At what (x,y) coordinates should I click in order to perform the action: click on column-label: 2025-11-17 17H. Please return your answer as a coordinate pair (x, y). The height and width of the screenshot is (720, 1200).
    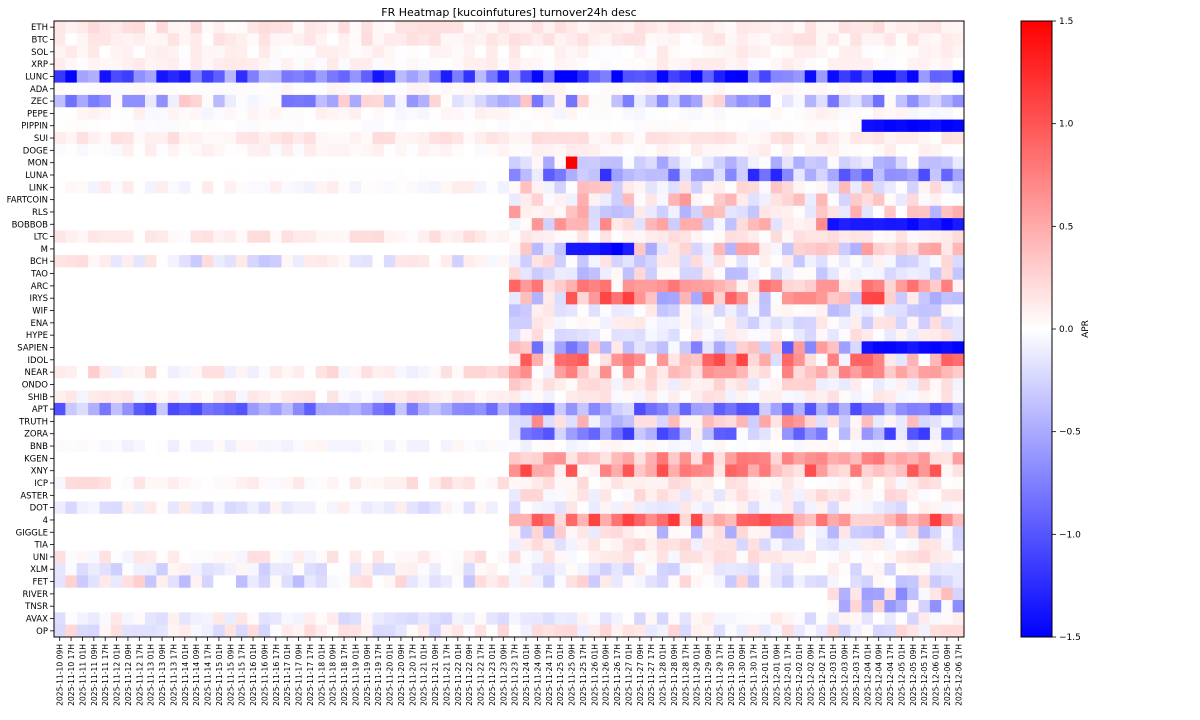
    Looking at the image, I should click on (310, 675).